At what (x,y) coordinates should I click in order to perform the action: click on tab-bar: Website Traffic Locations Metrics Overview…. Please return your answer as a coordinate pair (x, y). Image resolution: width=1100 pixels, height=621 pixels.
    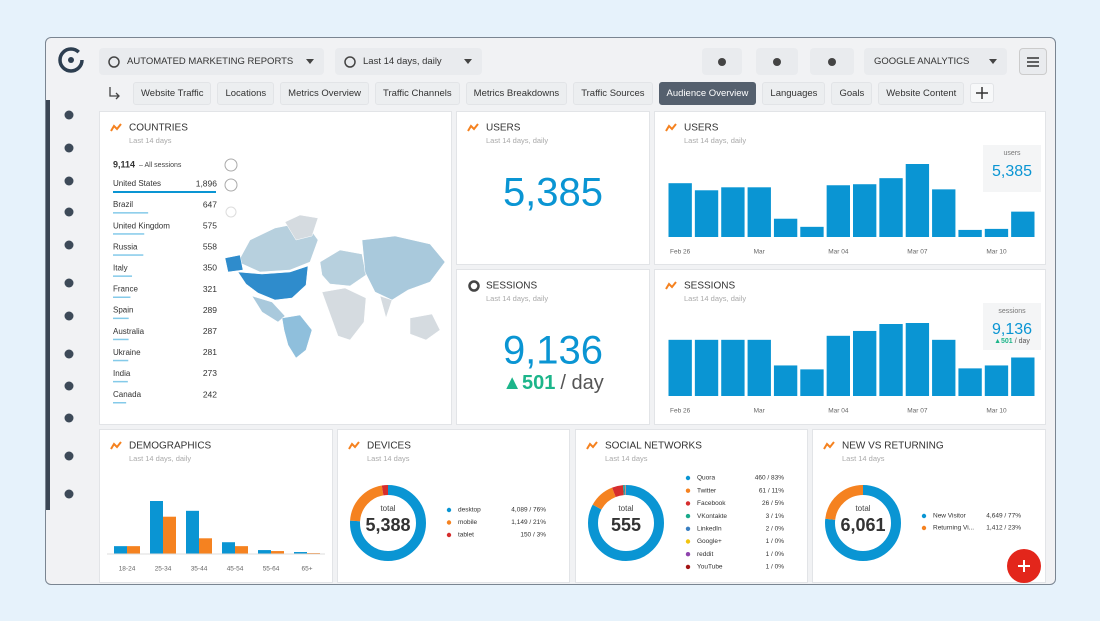
    Looking at the image, I should click on (573, 93).